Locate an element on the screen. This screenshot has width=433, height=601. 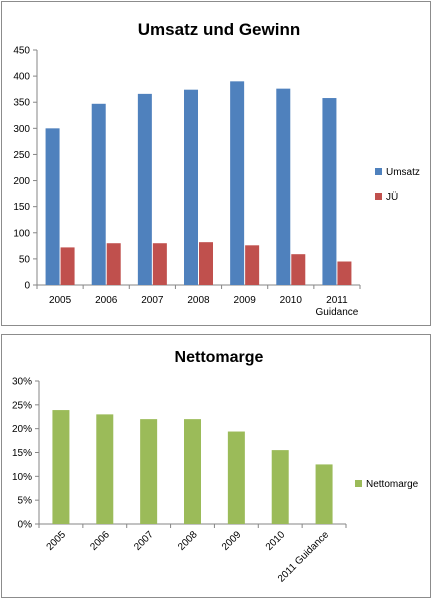
y-tick-label: 0 is located at coordinates (27, 286).